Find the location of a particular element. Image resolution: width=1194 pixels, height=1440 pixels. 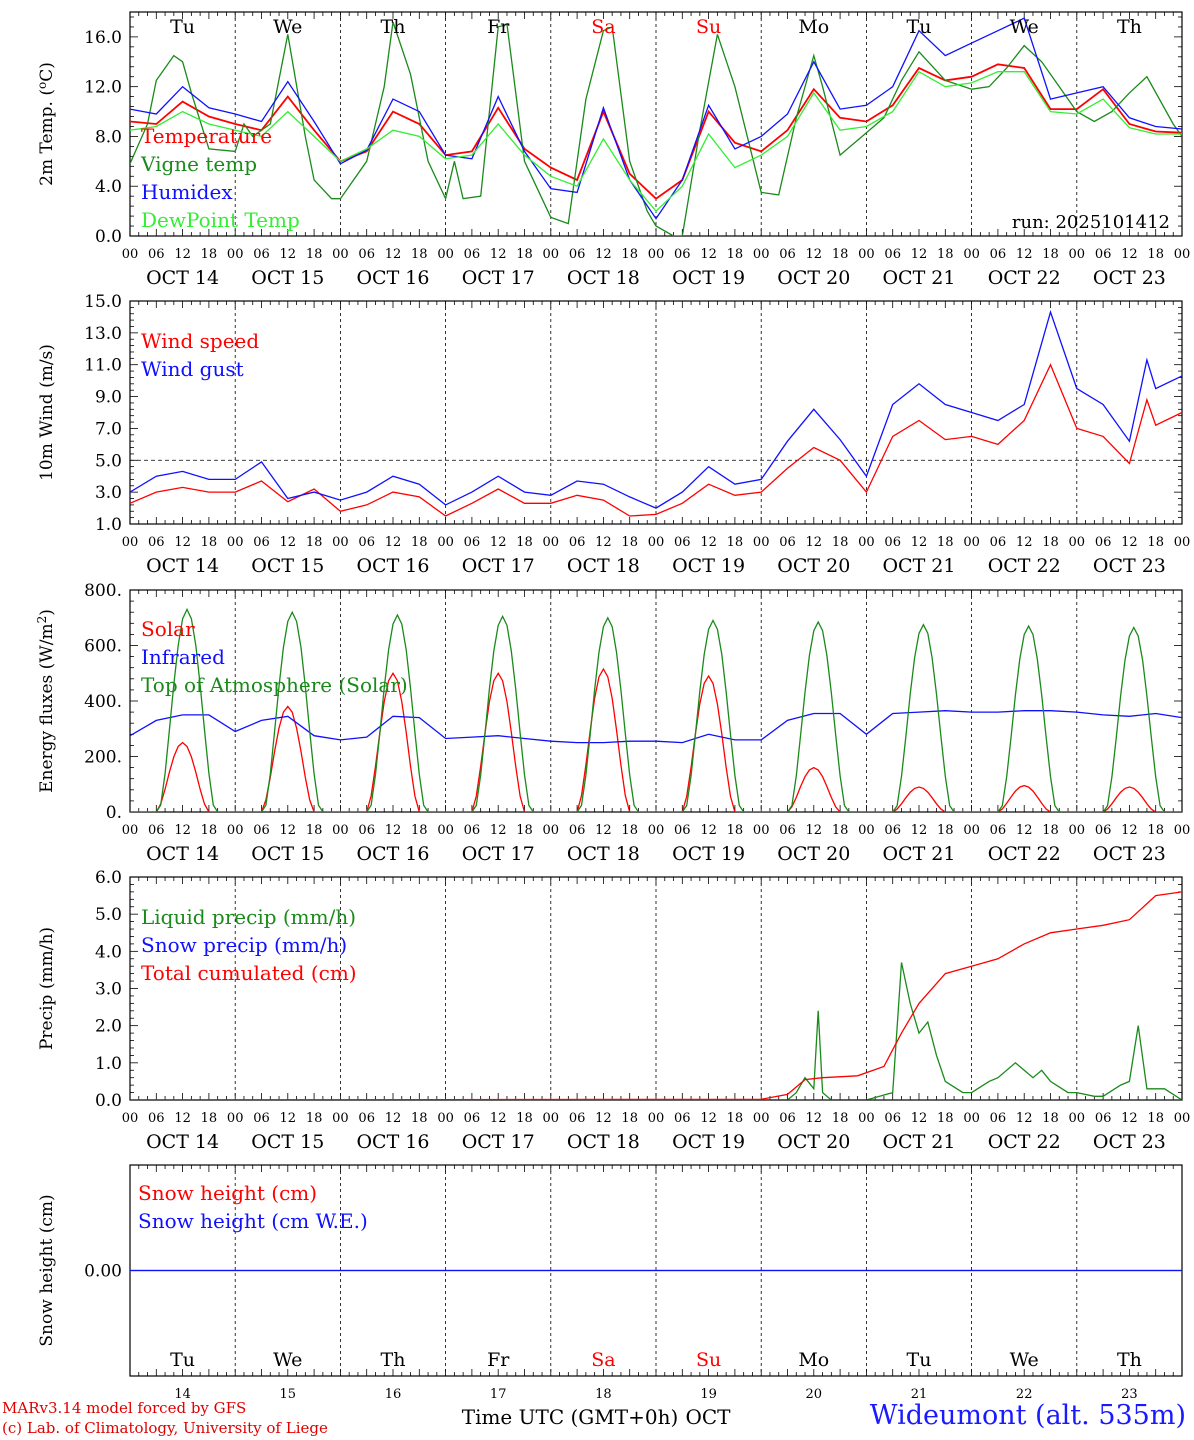

date-label: OCT 19 is located at coordinates (708, 278).